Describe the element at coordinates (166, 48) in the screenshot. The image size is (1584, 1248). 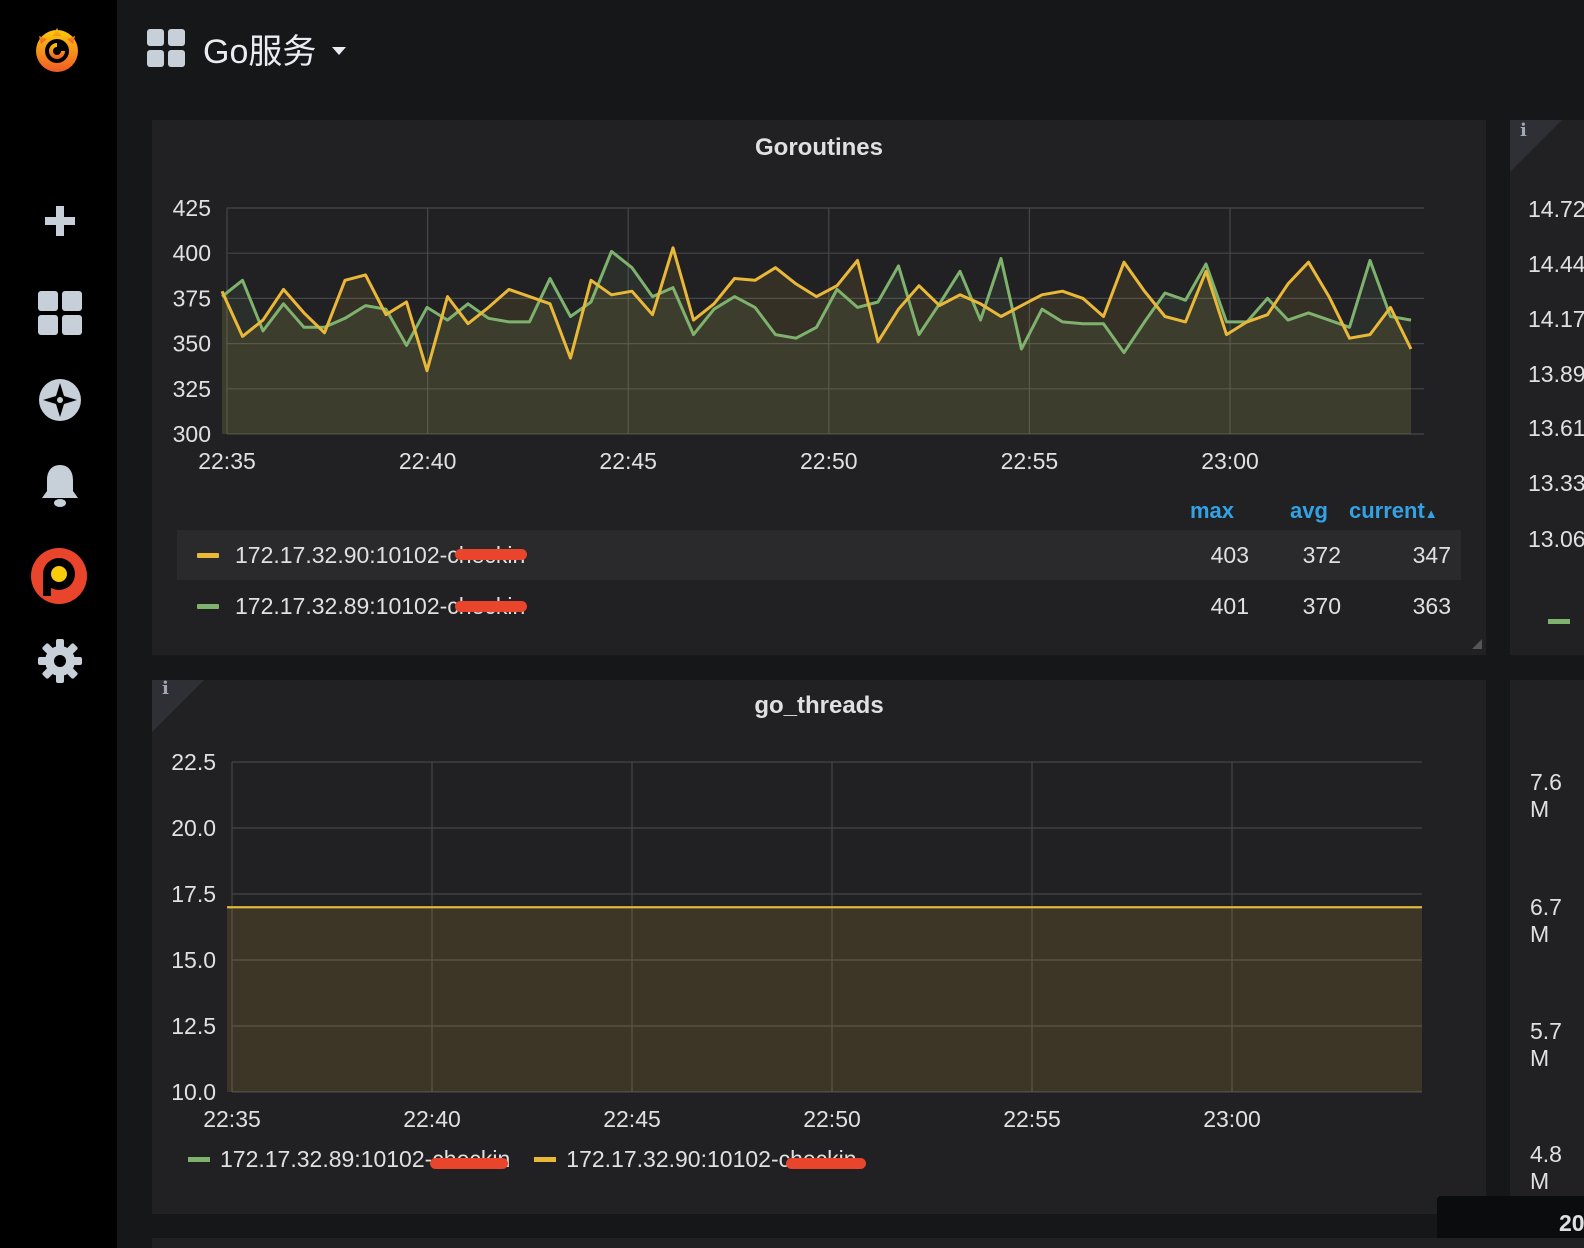
I see `dashboard-grid-icon` at that location.